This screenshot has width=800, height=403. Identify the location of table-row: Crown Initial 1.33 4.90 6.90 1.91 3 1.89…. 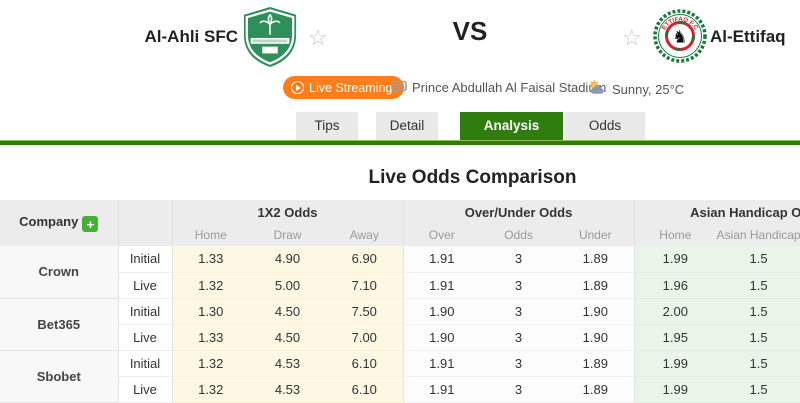
(400, 272).